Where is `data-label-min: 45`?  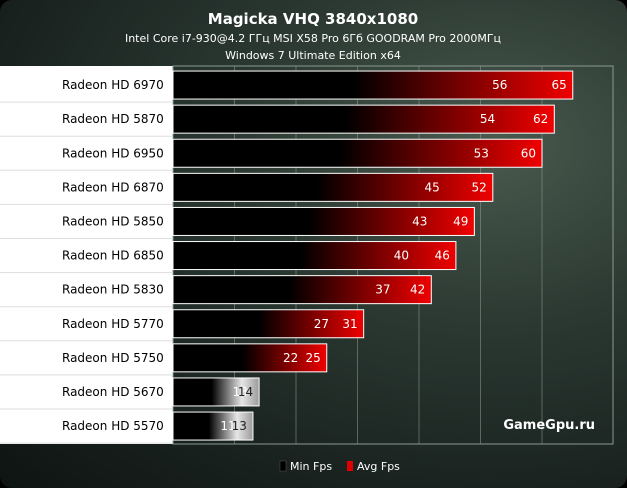 data-label-min: 45 is located at coordinates (431, 187).